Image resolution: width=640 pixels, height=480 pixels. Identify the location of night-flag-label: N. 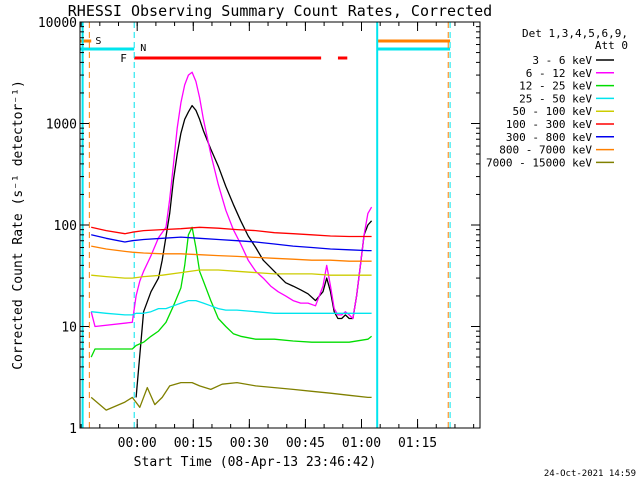
(143, 48).